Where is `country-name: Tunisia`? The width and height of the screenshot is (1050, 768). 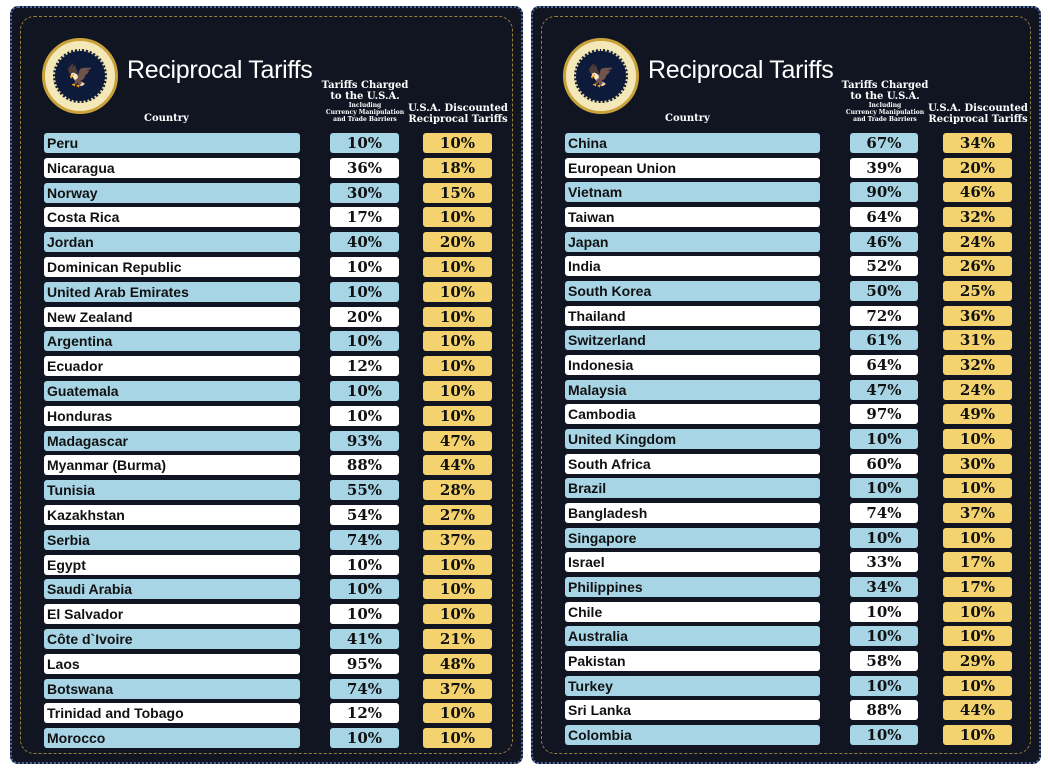
country-name: Tunisia is located at coordinates (172, 490).